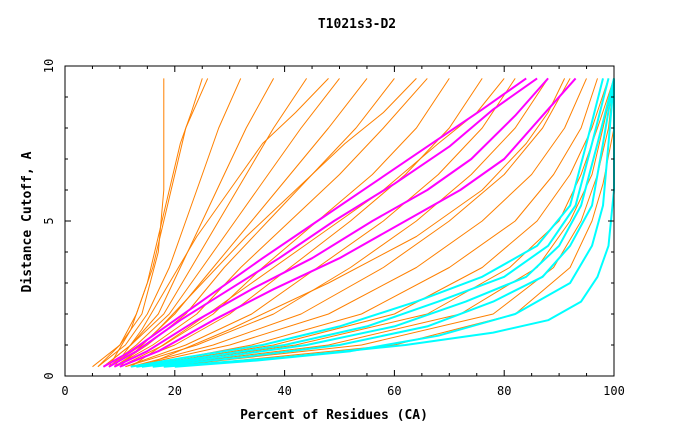 This screenshot has height=440, width=680. What do you see at coordinates (394, 391) in the screenshot?
I see `x-tick-label: 60` at bounding box center [394, 391].